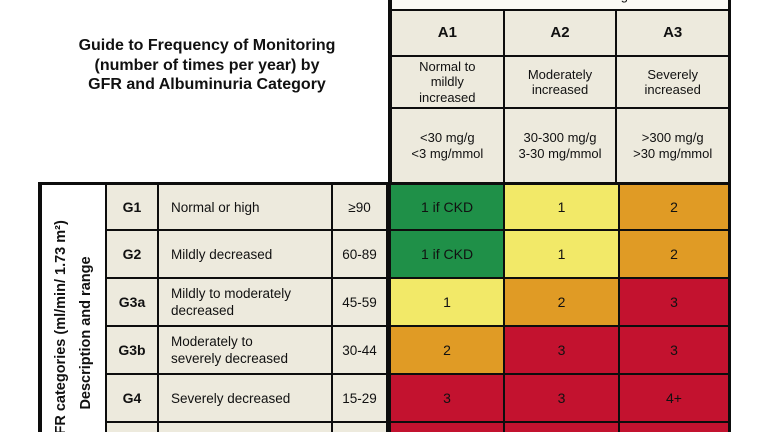 This screenshot has width=768, height=432. What do you see at coordinates (360, 351) in the screenshot?
I see `gfr-range-g3b: 30-44` at bounding box center [360, 351].